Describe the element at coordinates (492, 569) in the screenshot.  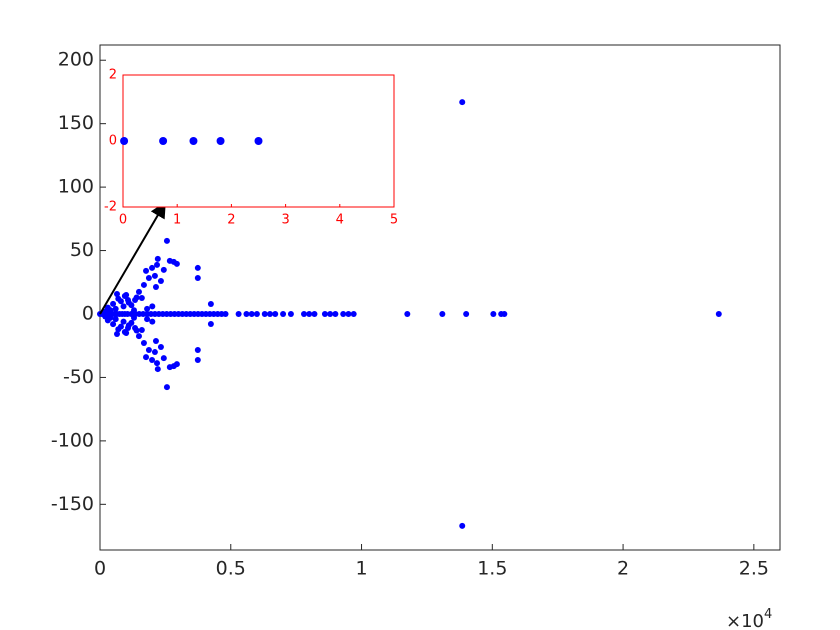
I see `x-tick-label: 1.5` at that location.